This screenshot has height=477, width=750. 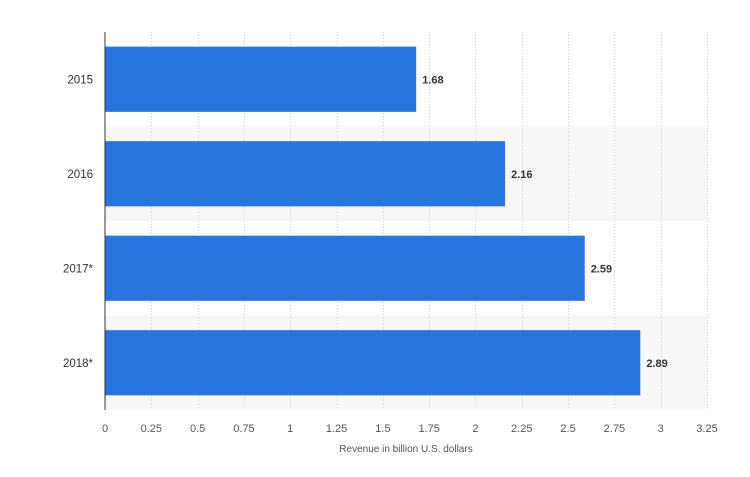 I want to click on x-tick-label: 0.25, so click(x=151, y=429).